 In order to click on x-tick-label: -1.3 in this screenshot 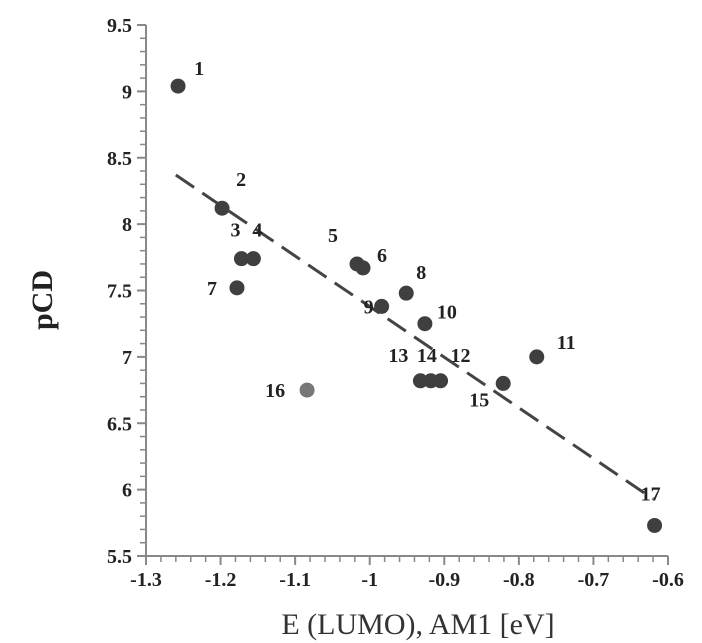, I will do `click(146, 580)`.